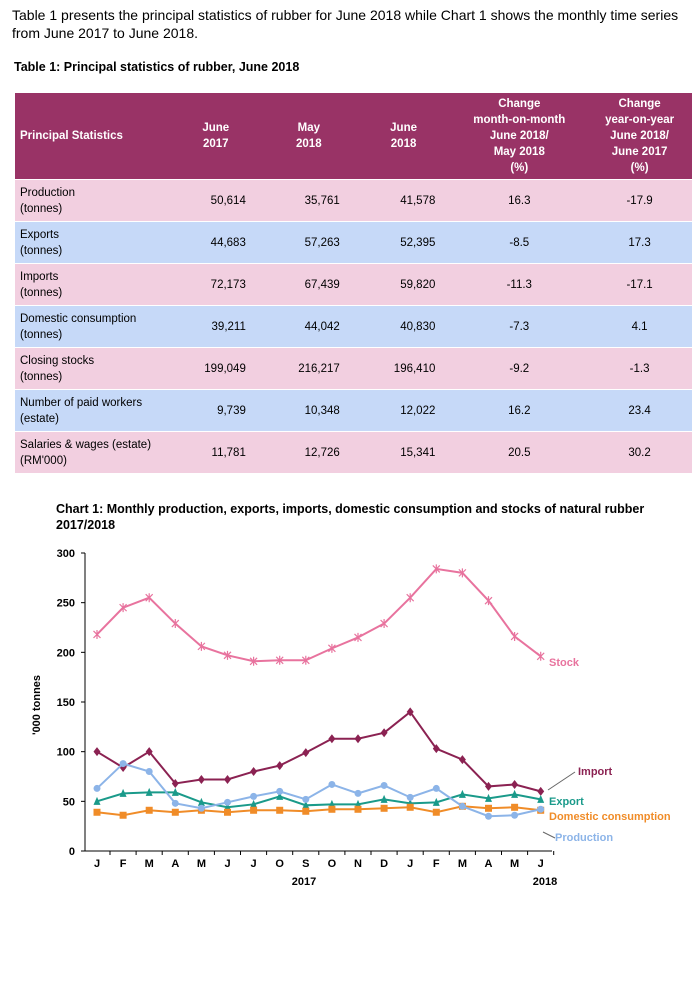 Image resolution: width=700 pixels, height=981 pixels. What do you see at coordinates (519, 410) in the screenshot?
I see `table-cell: 16.2` at bounding box center [519, 410].